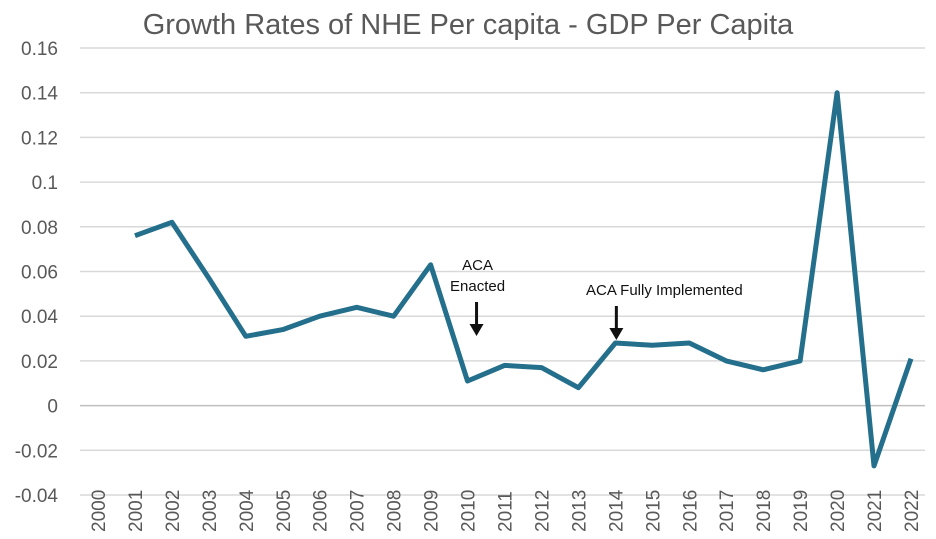 Image resolution: width=936 pixels, height=539 pixels. Describe the element at coordinates (542, 511) in the screenshot. I see `x-tick-label: 2012` at that location.